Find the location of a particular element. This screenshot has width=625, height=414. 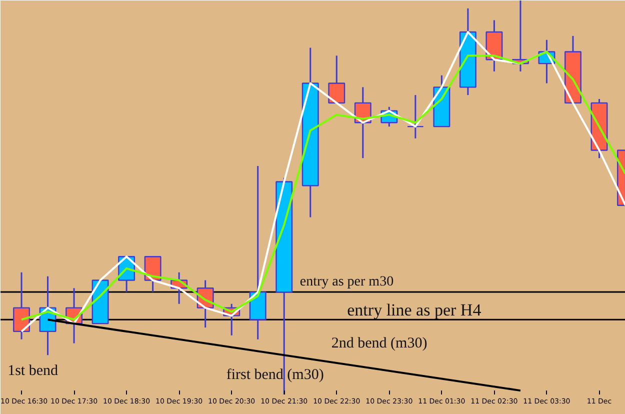

ref-line-label: entry line as per H4 is located at coordinates (414, 310).